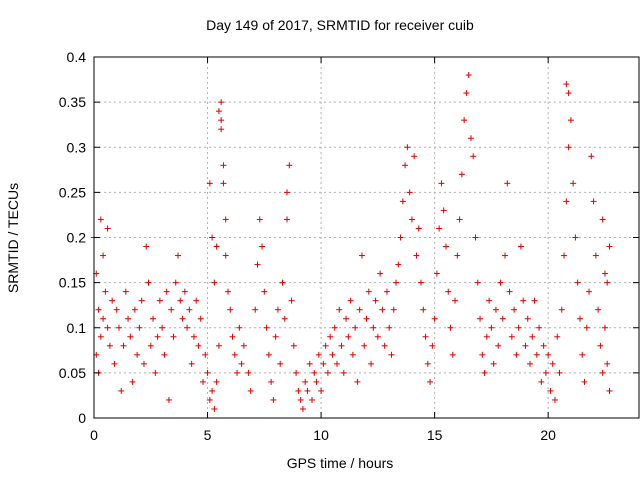 This screenshot has height=480, width=640. Describe the element at coordinates (72, 283) in the screenshot. I see `y-tick-label: 0.15` at that location.